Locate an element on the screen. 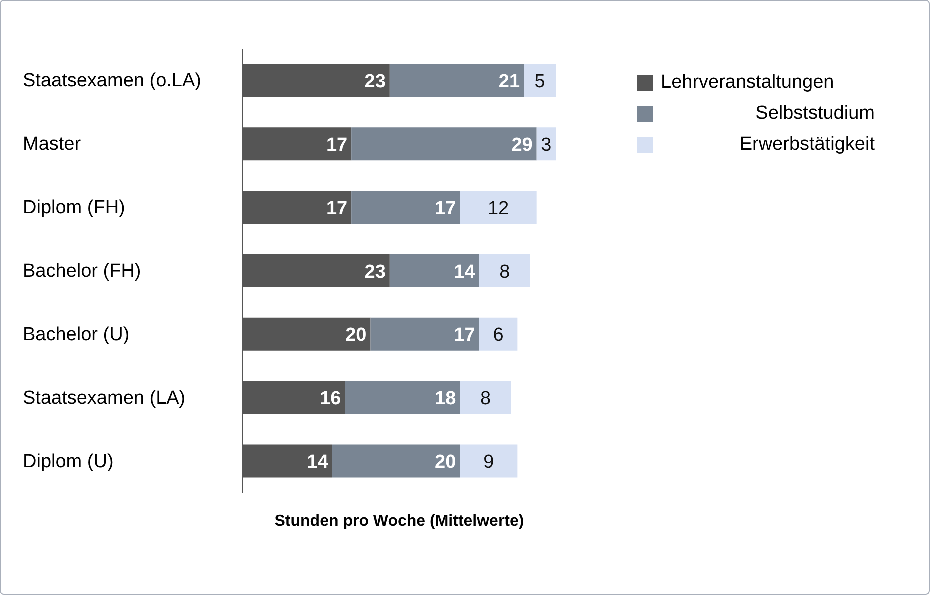 The height and width of the screenshot is (595, 930). data-label: 5 is located at coordinates (540, 81).